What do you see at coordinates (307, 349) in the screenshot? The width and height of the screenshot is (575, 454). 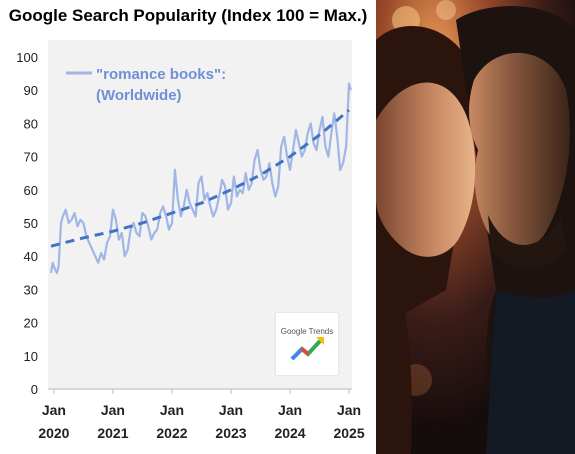 I see `trend-arrow-icon` at bounding box center [307, 349].